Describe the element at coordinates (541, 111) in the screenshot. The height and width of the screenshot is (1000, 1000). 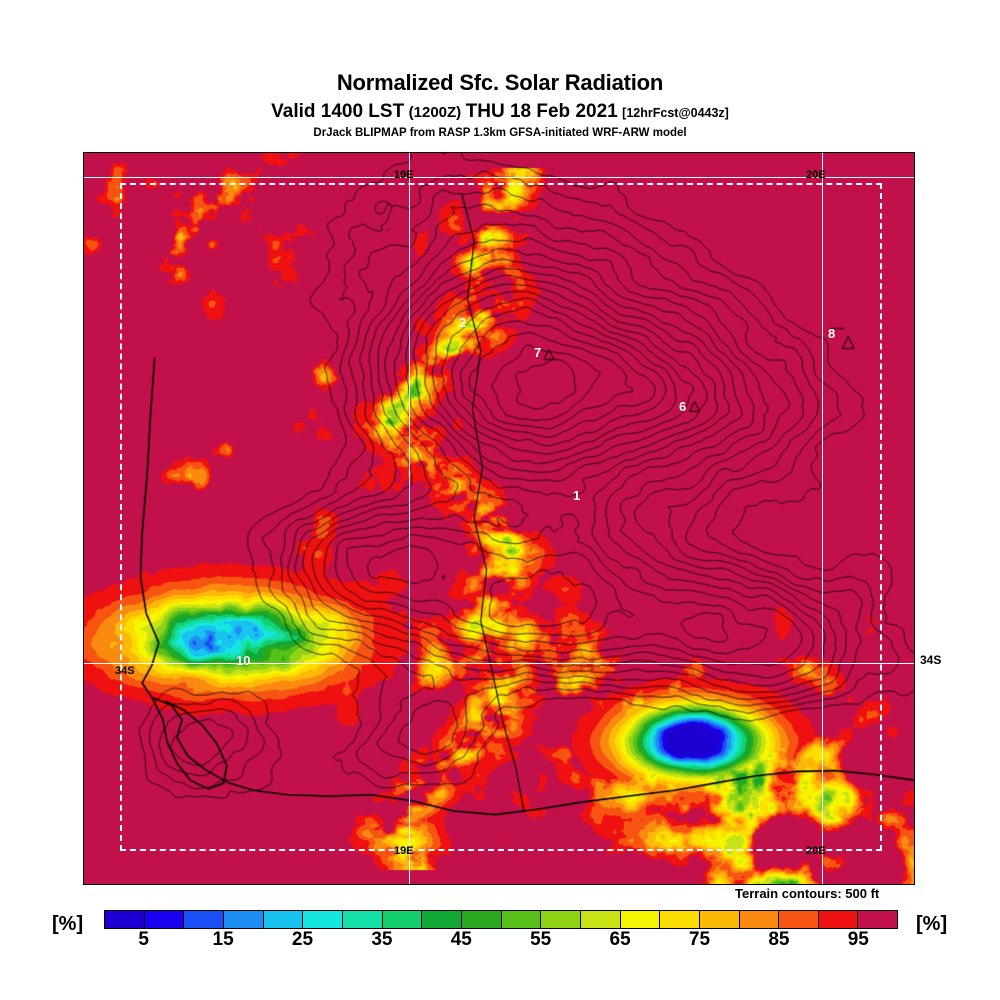
I see `valid-date: THU 18 Feb 2021` at that location.